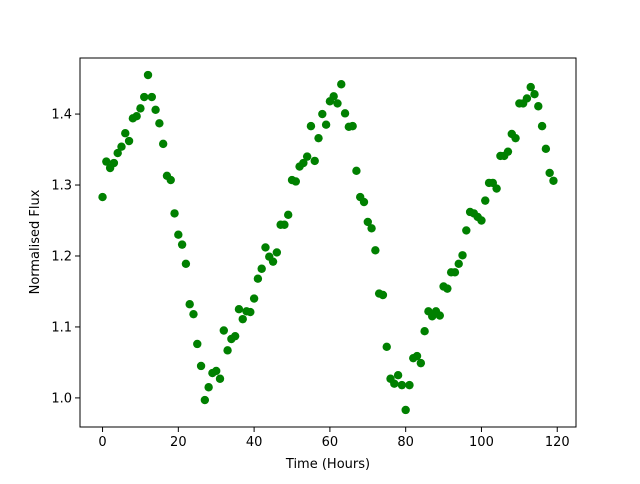 The image size is (640, 484). Describe the element at coordinates (61, 398) in the screenshot. I see `y-tick-label: 1.0` at that location.